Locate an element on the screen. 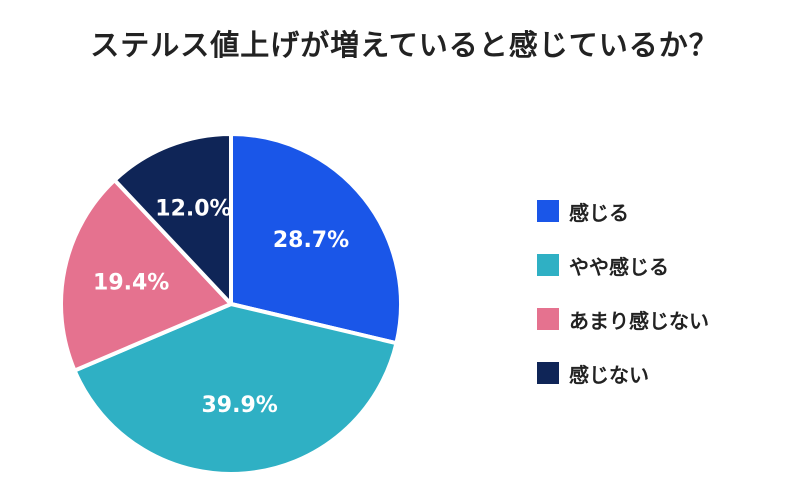 Image resolution: width=809 pixels, height=501 pixels. legend-label-kanjinai: 感じない is located at coordinates (609, 374).